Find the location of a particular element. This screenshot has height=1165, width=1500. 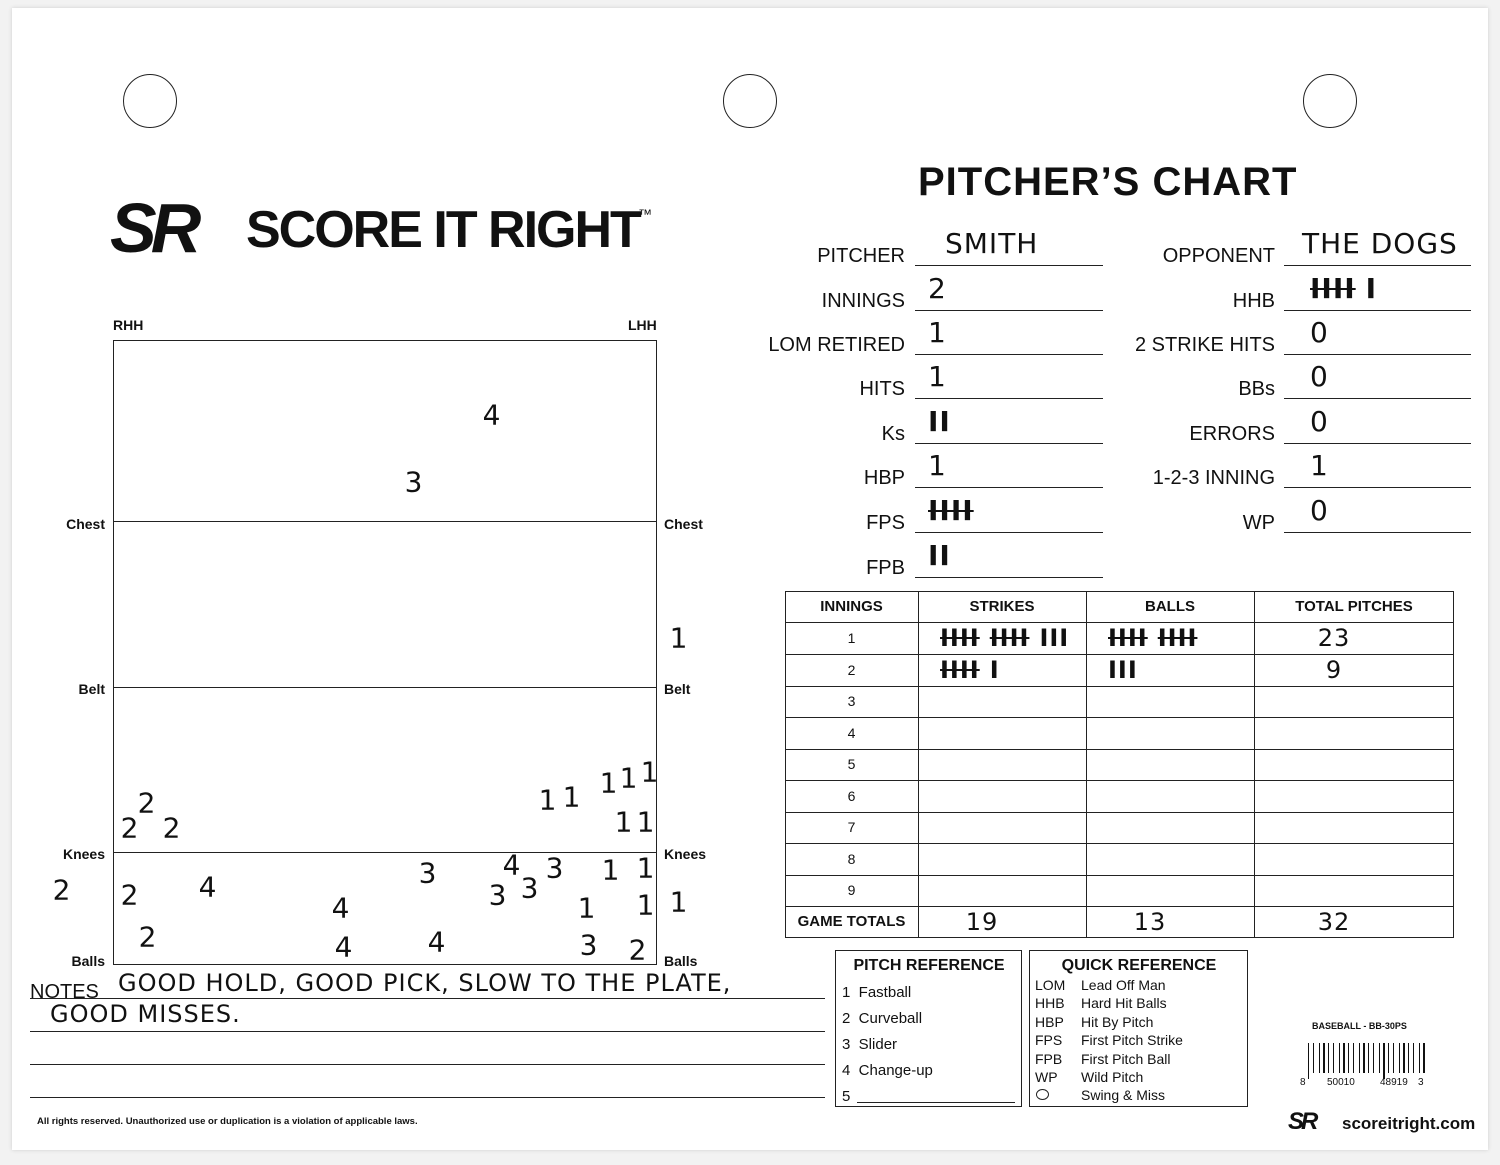

field-label: FPS is located at coordinates (885, 523).